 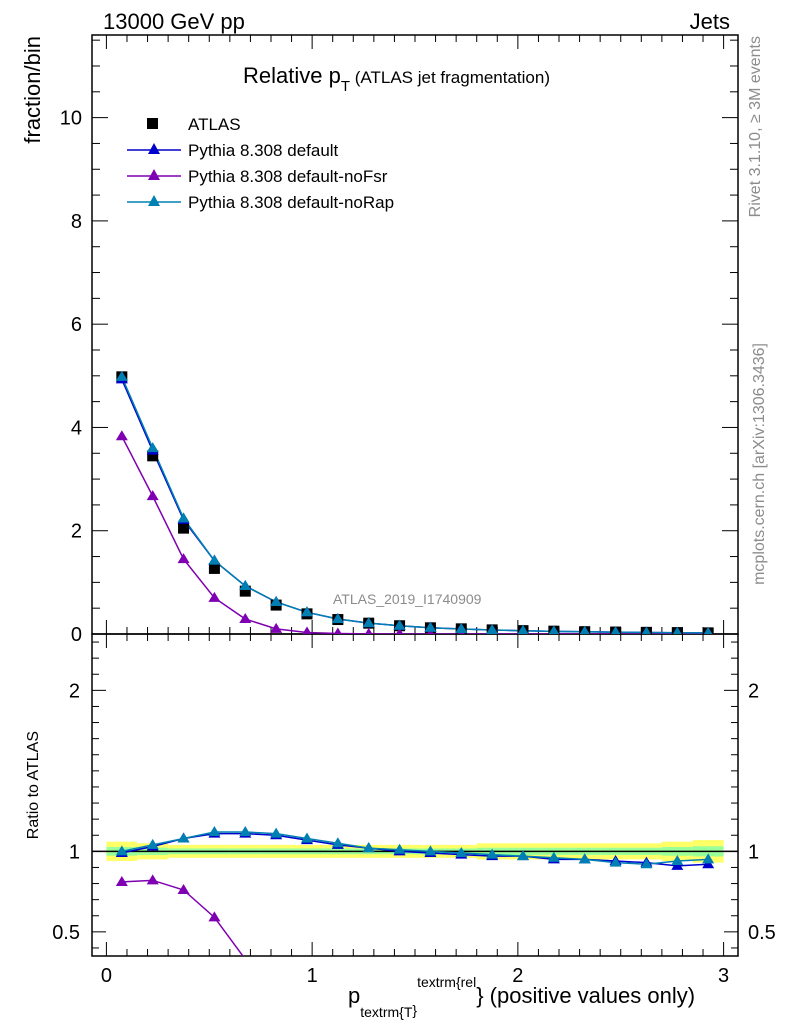 I want to click on x-label-rest: } (positive values only), so click(x=585, y=995).